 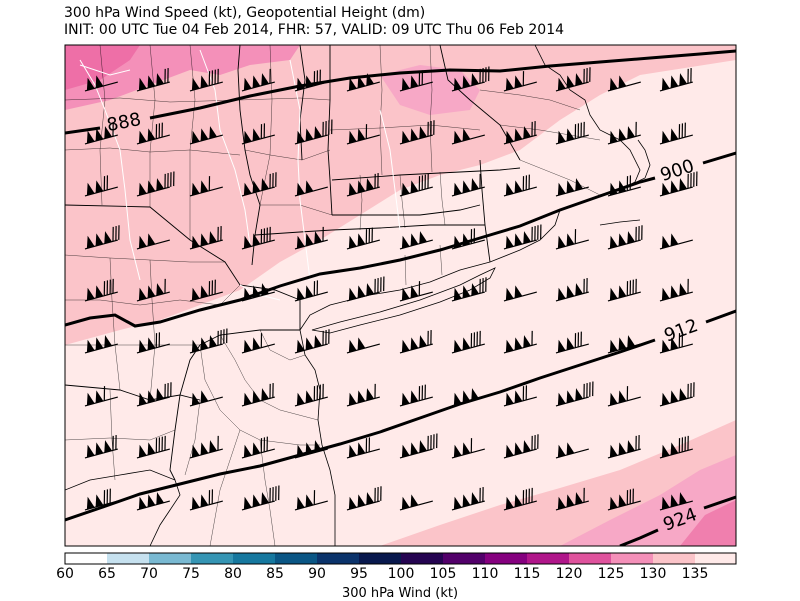 I want to click on wind-fill-115-120-south, so click(x=648, y=500).